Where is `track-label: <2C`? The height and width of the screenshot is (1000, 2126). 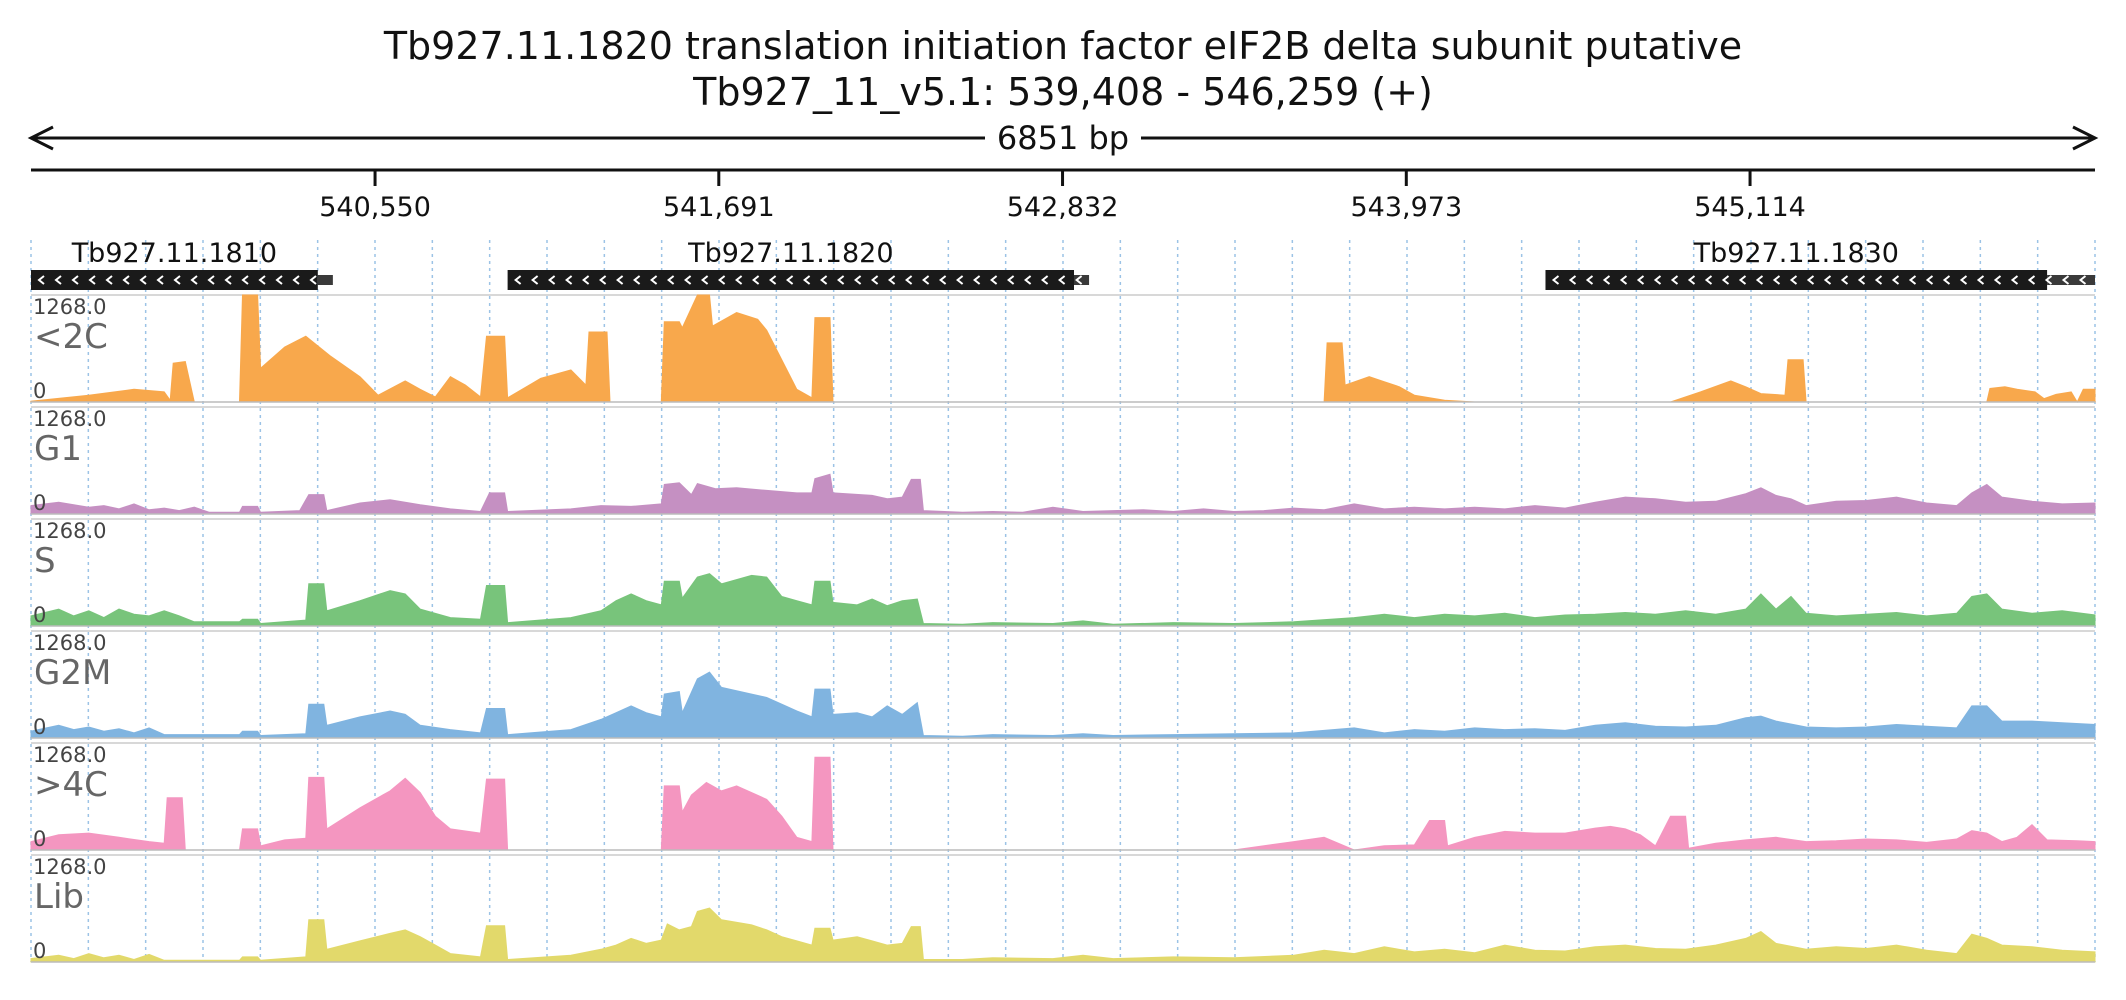 track-label: <2C is located at coordinates (71, 337).